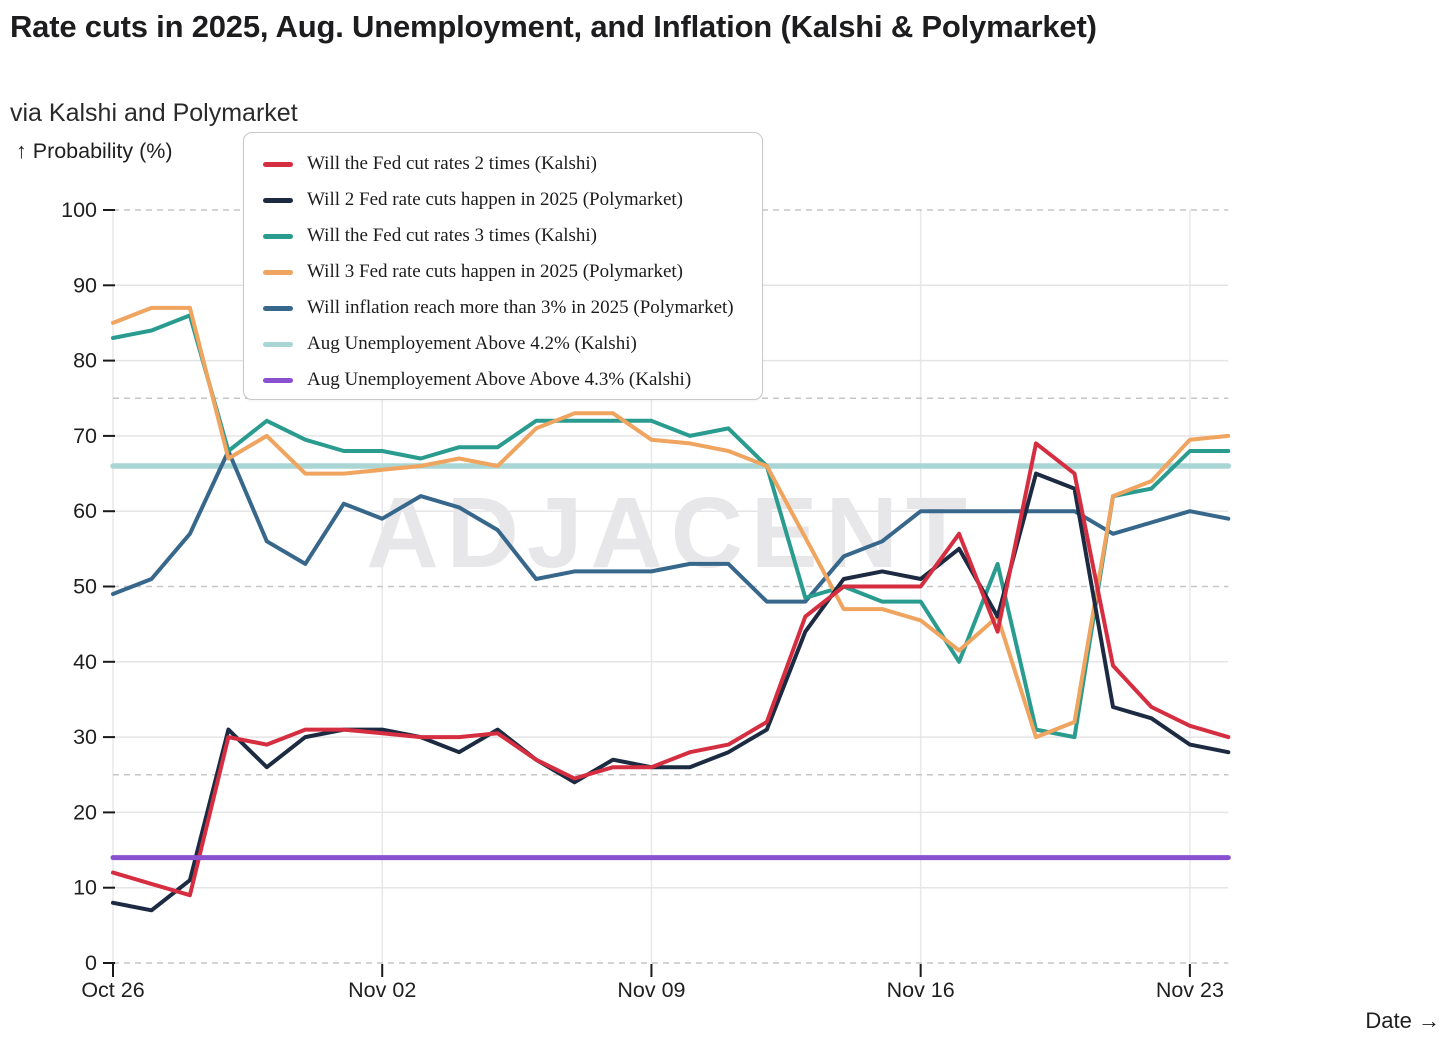 The width and height of the screenshot is (1456, 1054). What do you see at coordinates (85, 587) in the screenshot?
I see `y-tick-label: 50` at bounding box center [85, 587].